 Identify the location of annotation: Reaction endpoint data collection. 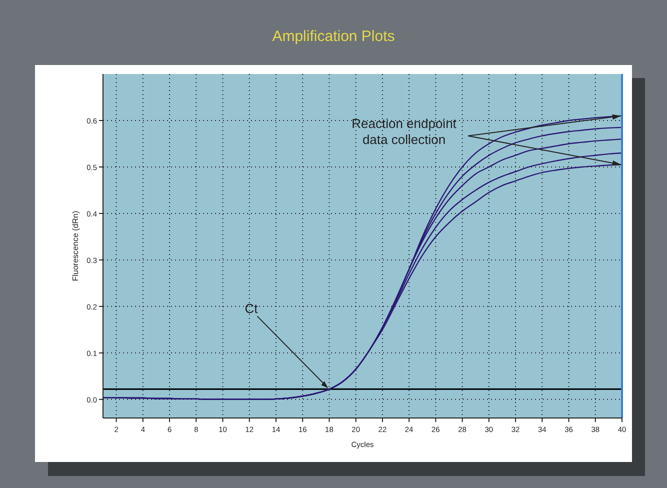
(404, 131).